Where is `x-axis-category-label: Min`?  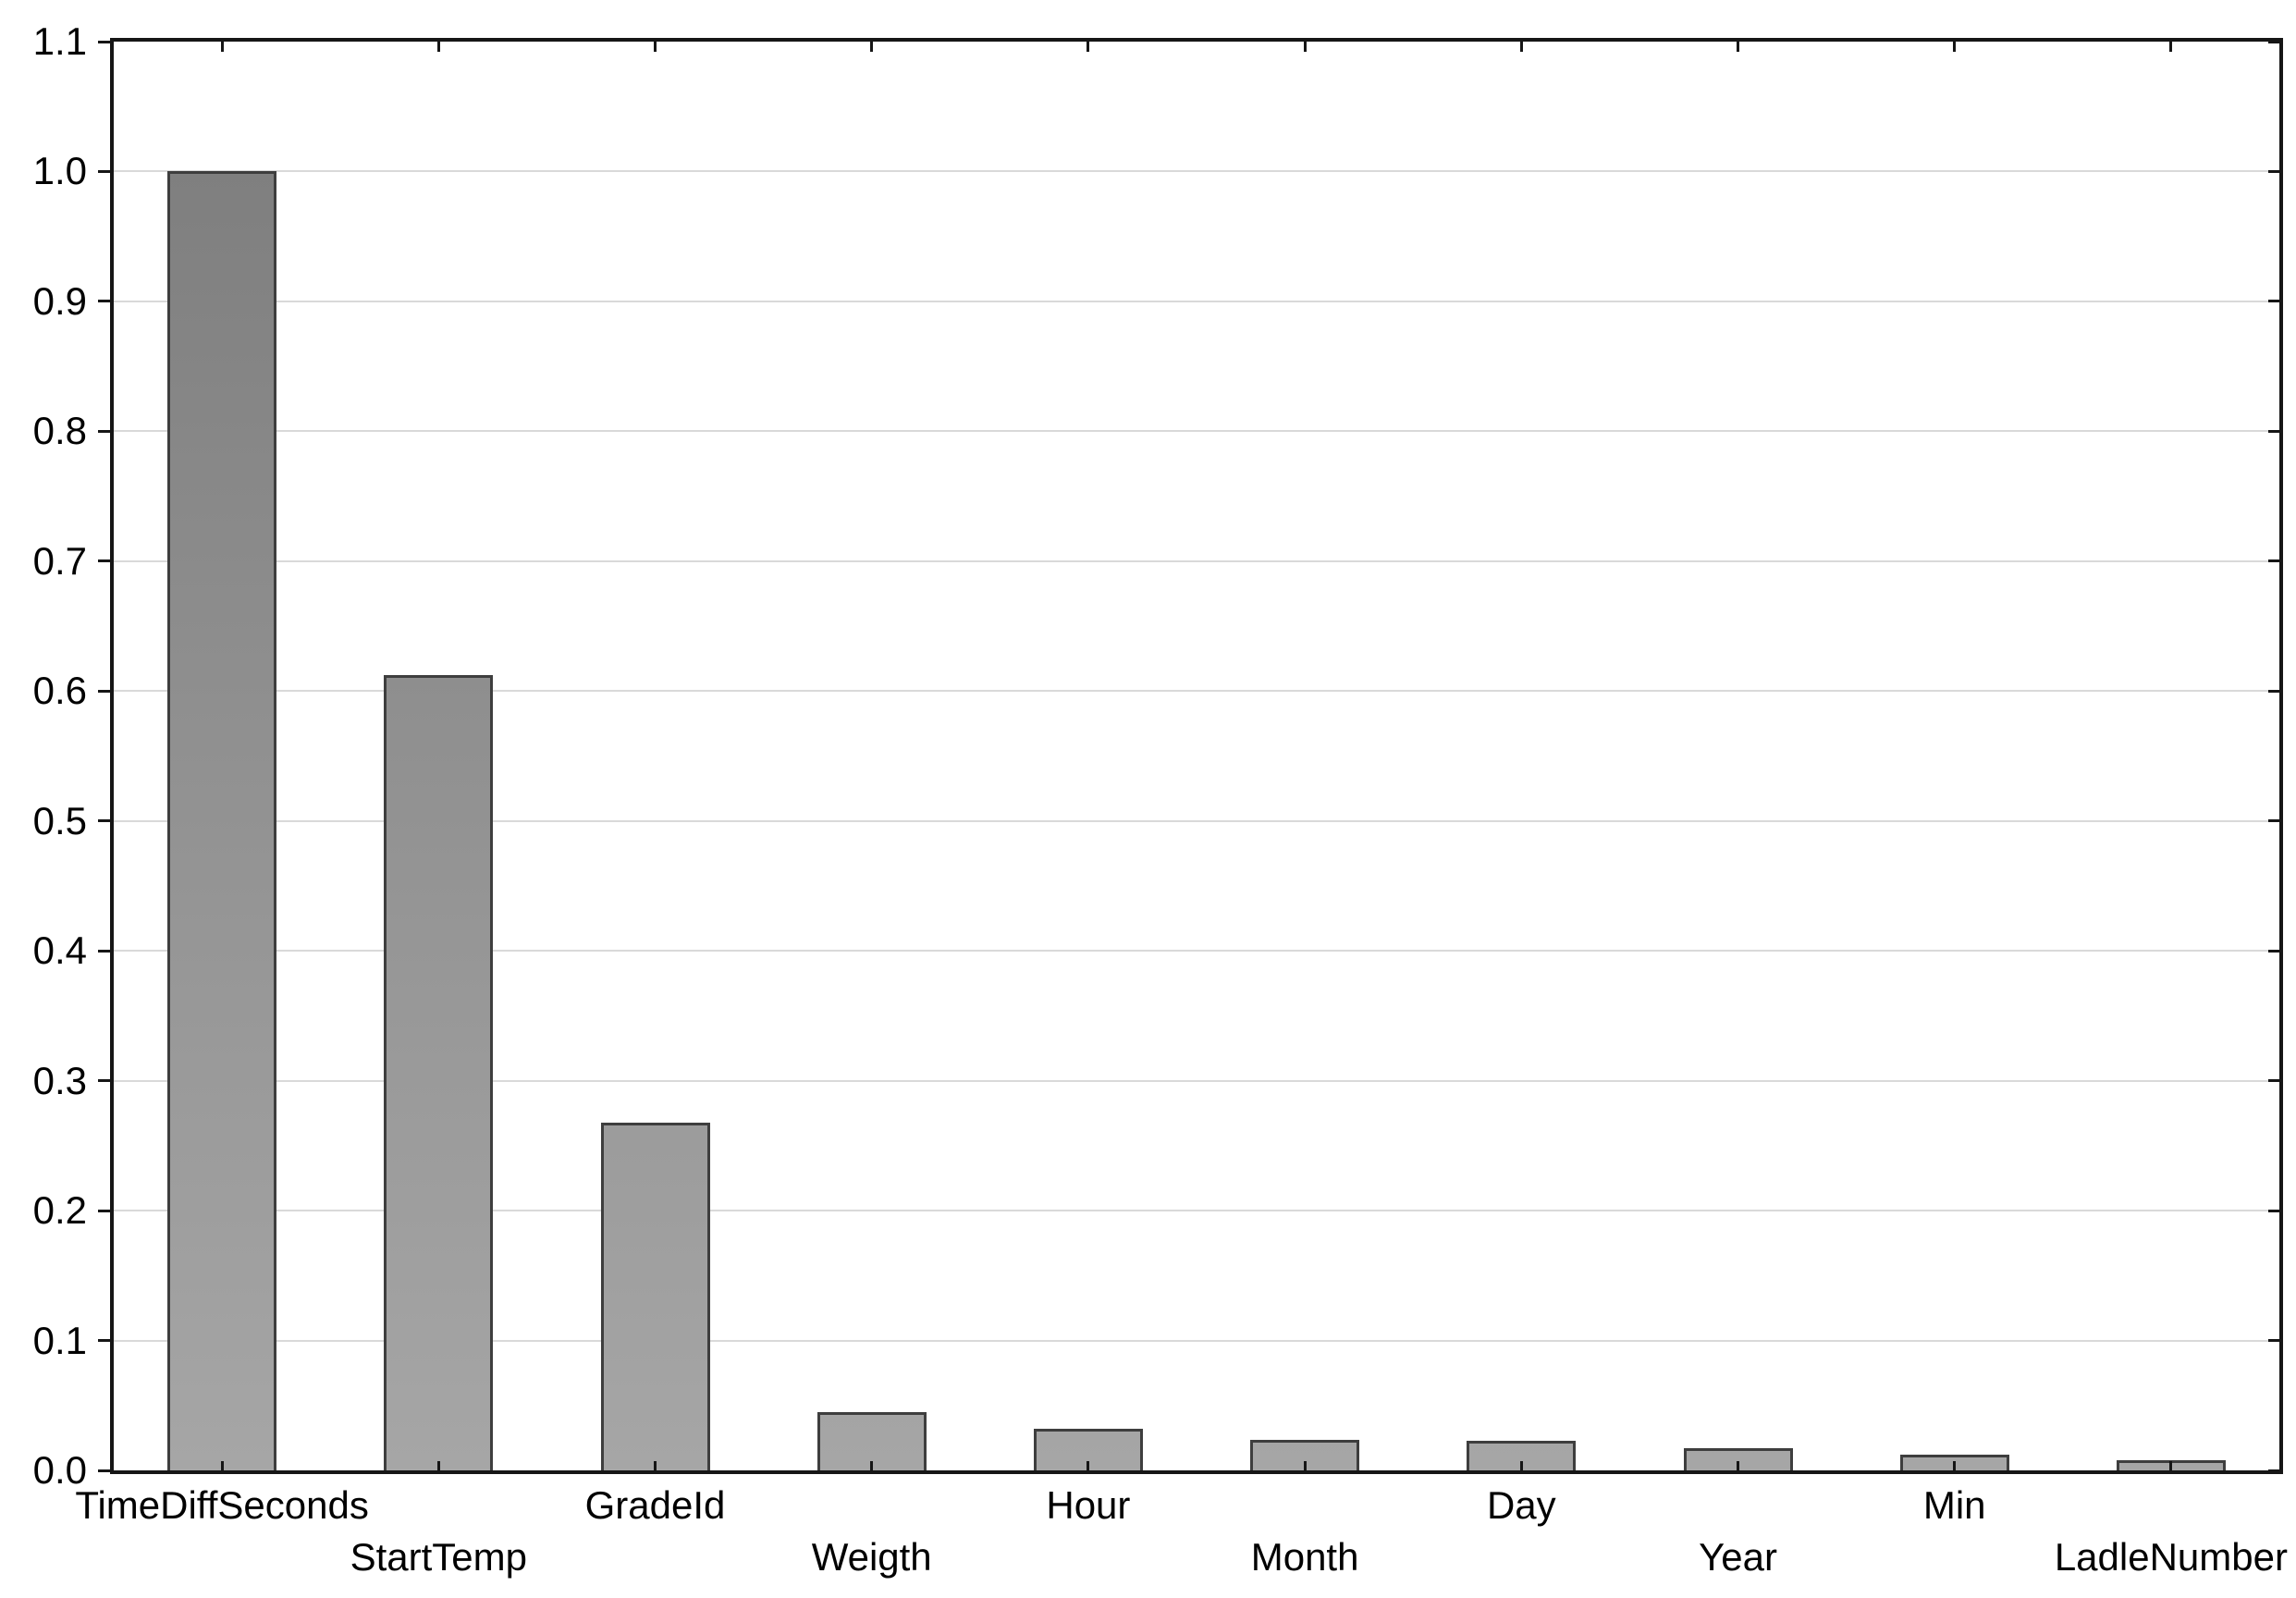
x-axis-category-label: Min is located at coordinates (1954, 1505).